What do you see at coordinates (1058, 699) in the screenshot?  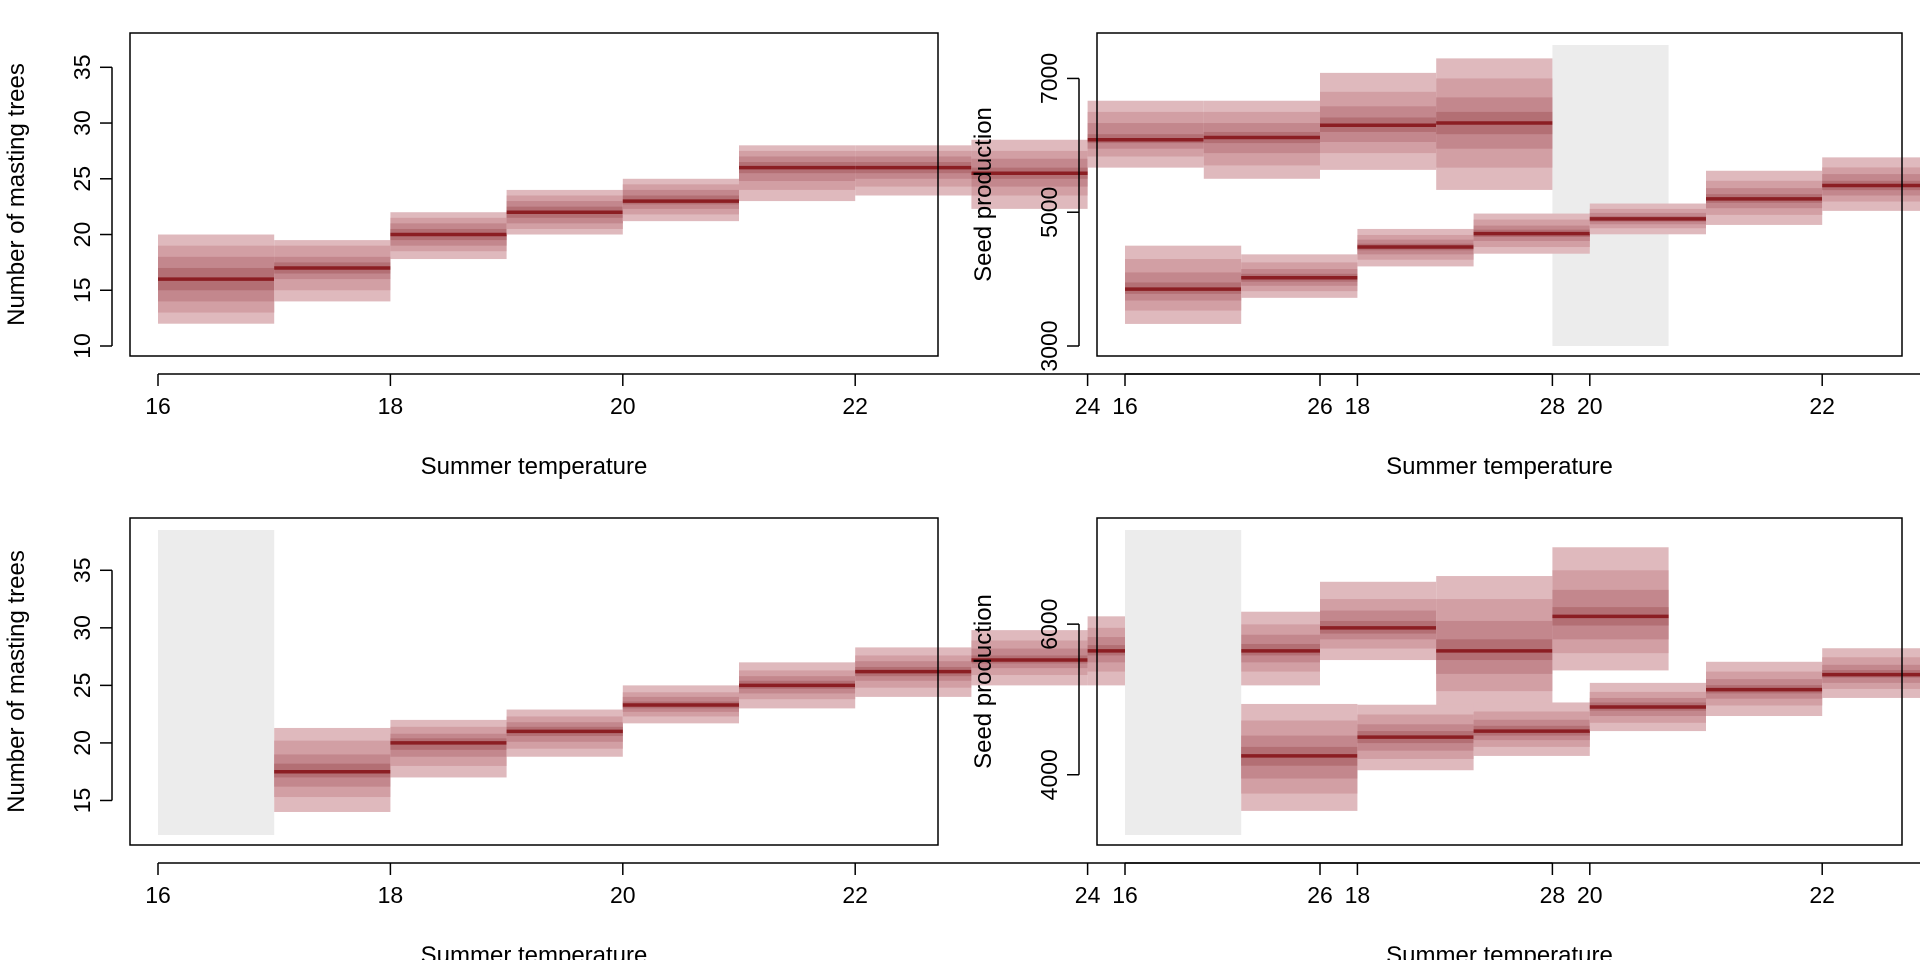 I see `y-axis: 4000 6000` at bounding box center [1058, 699].